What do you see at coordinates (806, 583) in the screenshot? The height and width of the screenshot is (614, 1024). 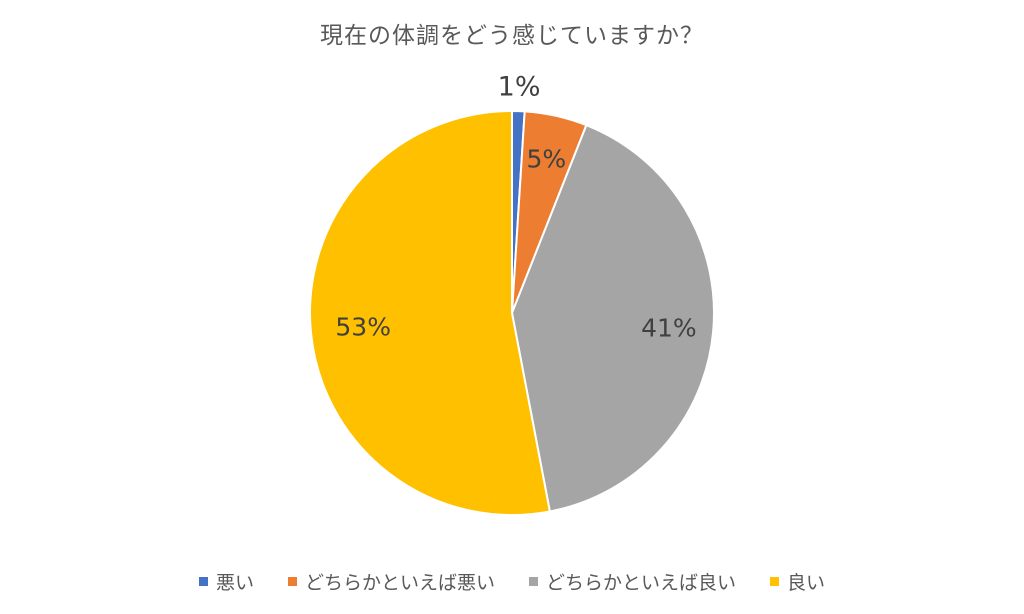 I see `legend-label: 良い` at bounding box center [806, 583].